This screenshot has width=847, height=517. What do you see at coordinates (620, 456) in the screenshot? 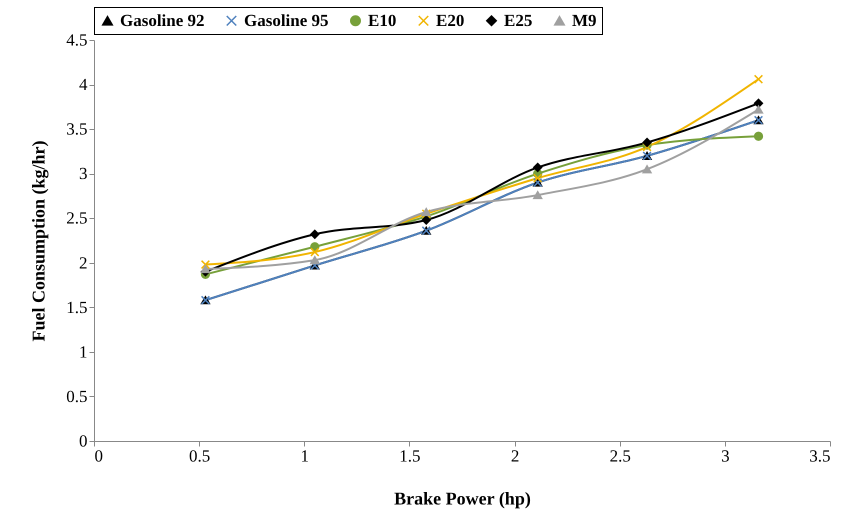
I see `x-tick-label: 2.5` at bounding box center [620, 456].